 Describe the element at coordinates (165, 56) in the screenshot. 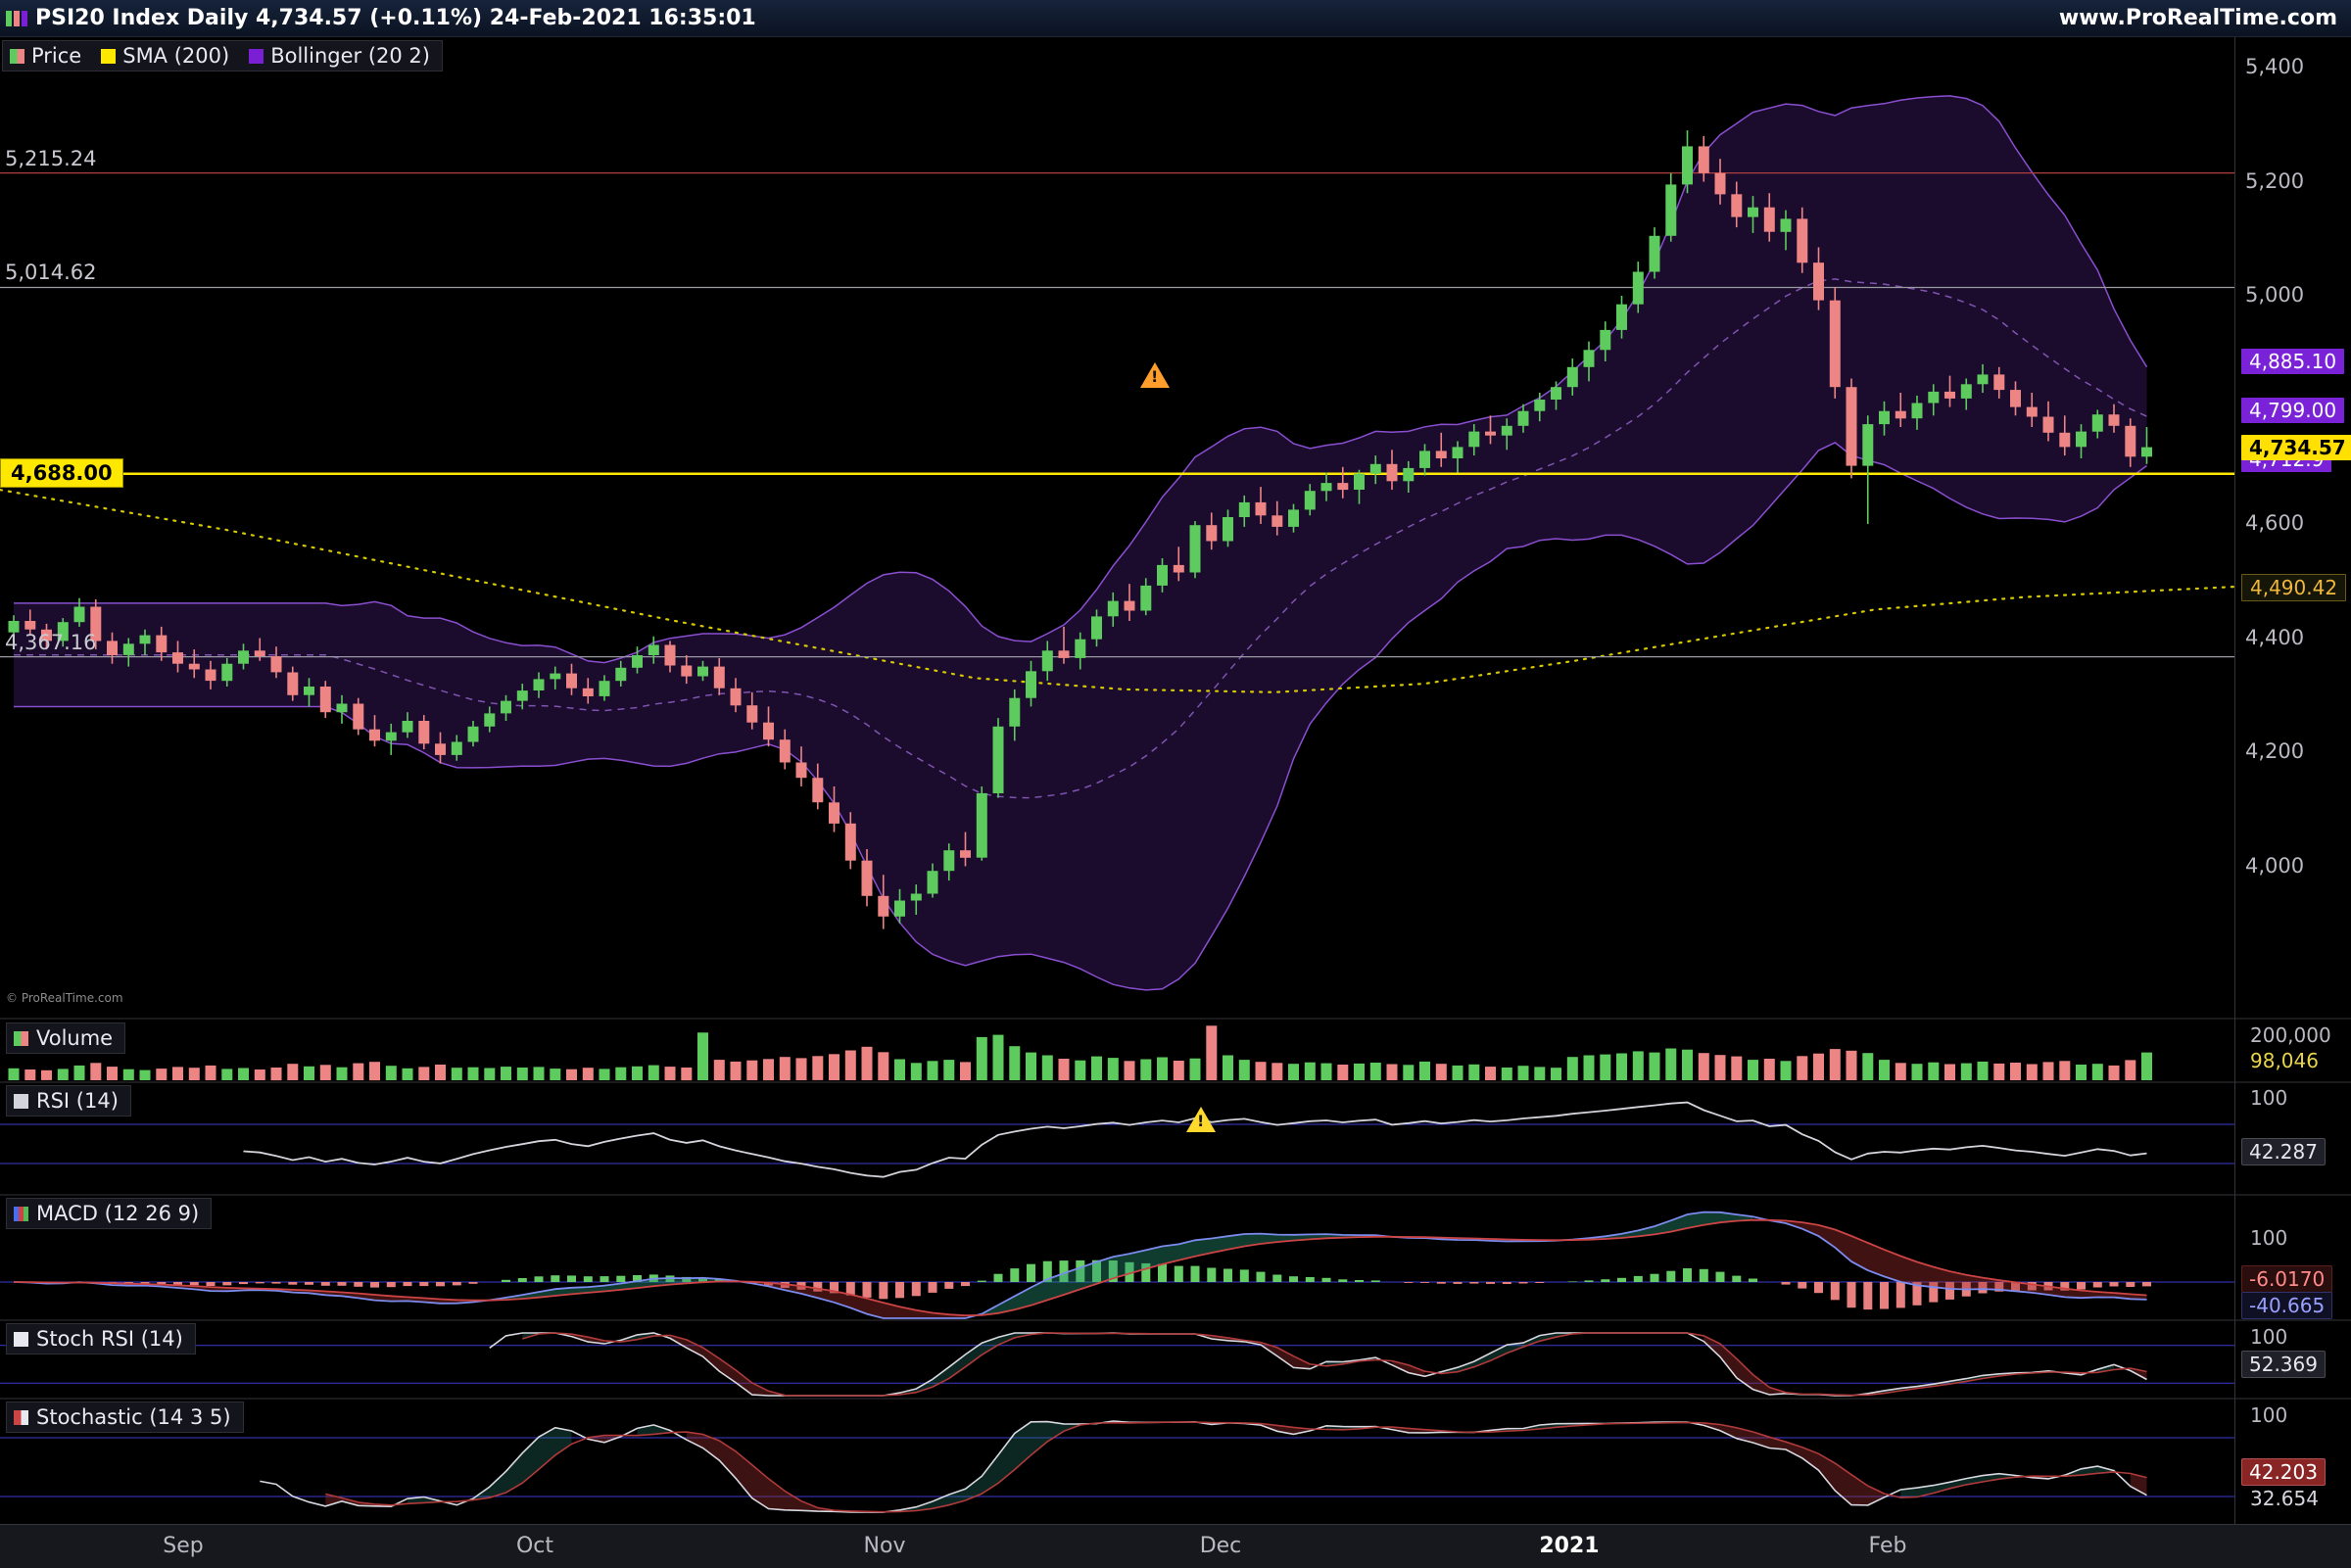

I see `legend-item-sma: SMA (200)` at that location.